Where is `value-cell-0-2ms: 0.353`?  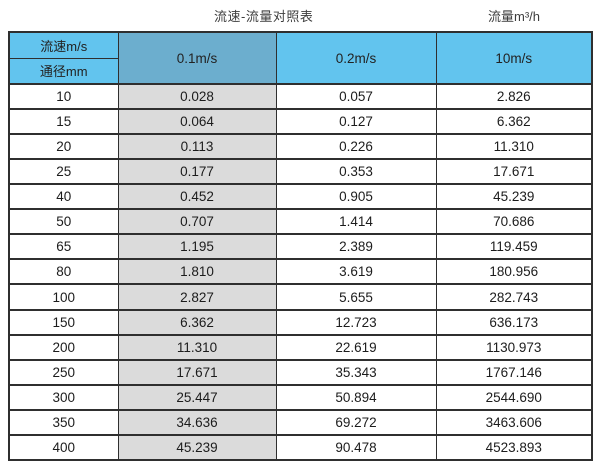 value-cell-0-2ms: 0.353 is located at coordinates (356, 172).